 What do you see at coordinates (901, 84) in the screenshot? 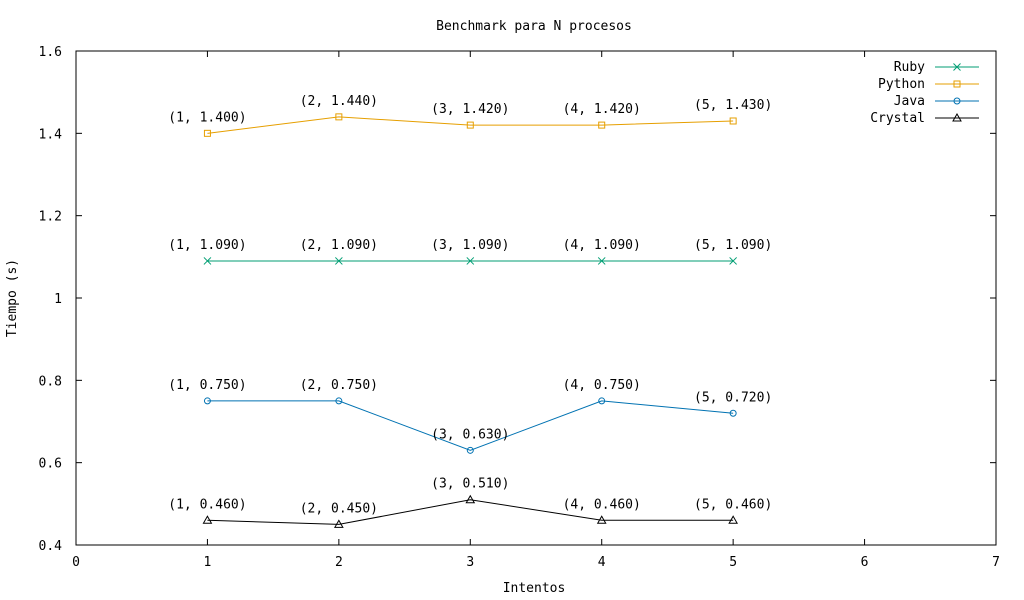
I see `legend-label: Python` at bounding box center [901, 84].